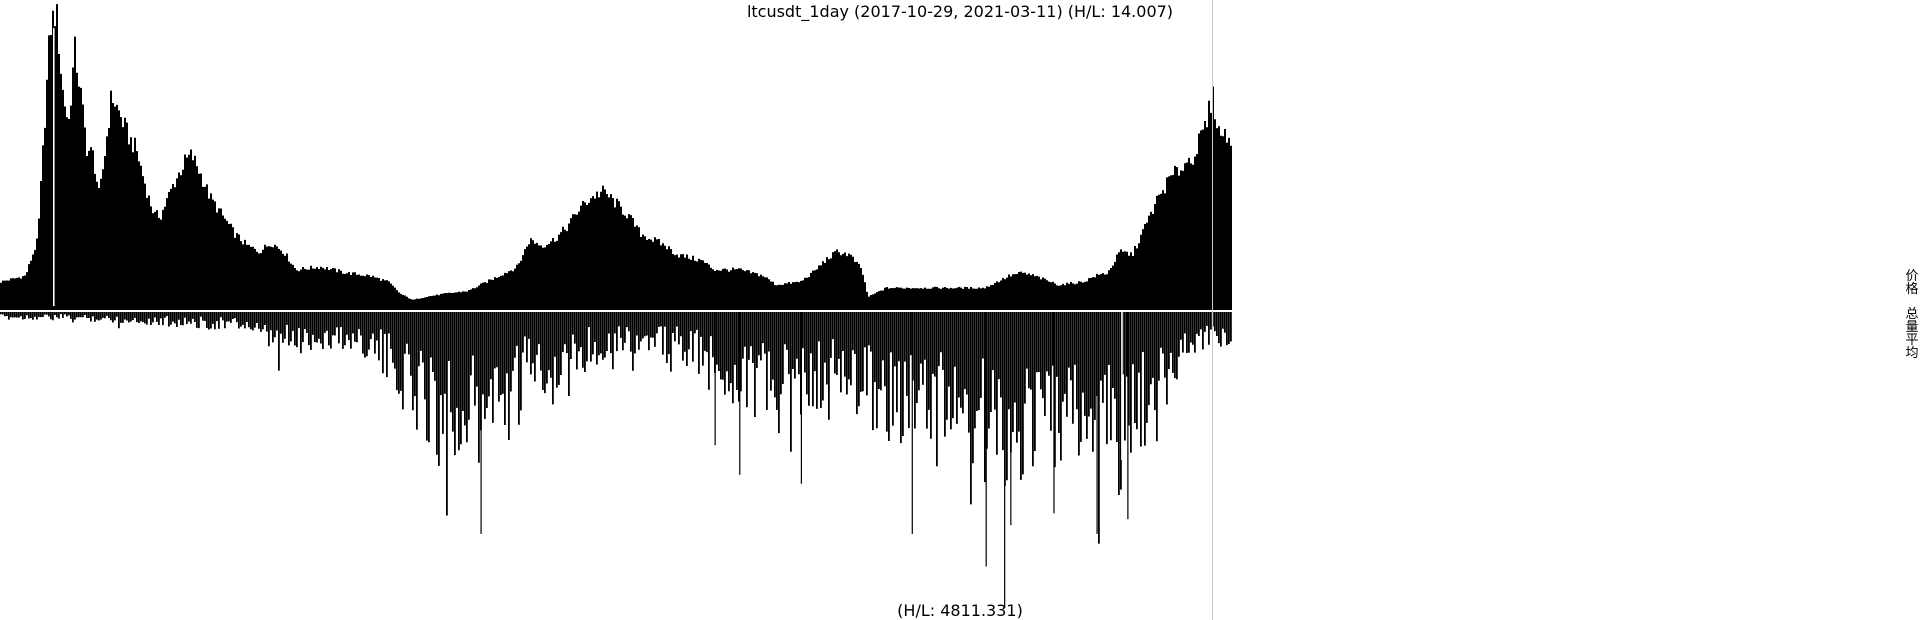 The width and height of the screenshot is (1920, 620). I want to click on legend-entry: 价格, so click(1911, 283).